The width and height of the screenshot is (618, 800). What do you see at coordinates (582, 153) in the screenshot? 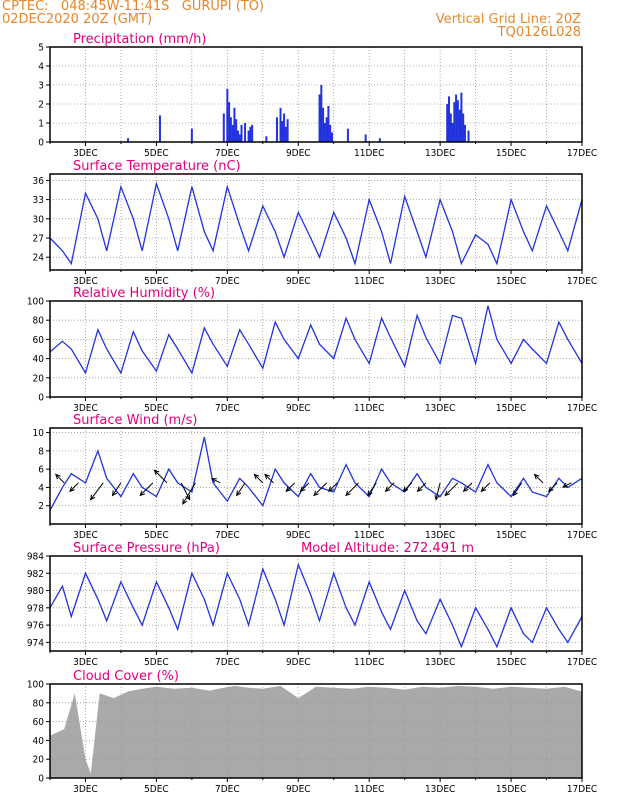
I see `x-tick-label: 17DEC` at bounding box center [582, 153].